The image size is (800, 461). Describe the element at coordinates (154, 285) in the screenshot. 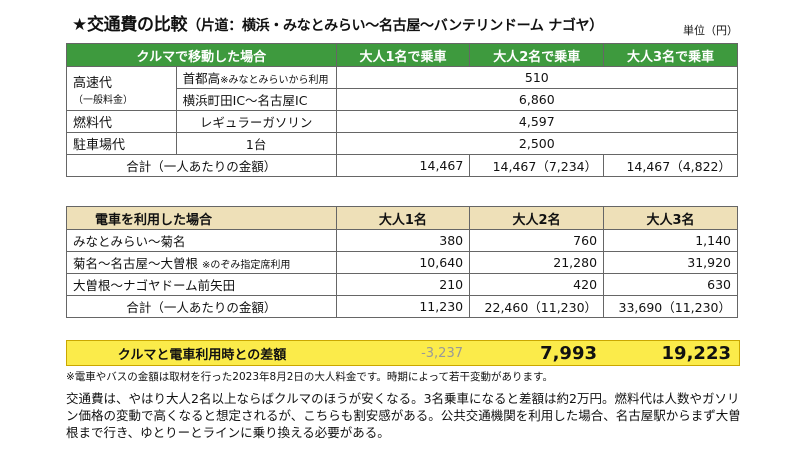

I see `train-row-label: 大曽根～ナゴヤドーム前矢田` at that location.